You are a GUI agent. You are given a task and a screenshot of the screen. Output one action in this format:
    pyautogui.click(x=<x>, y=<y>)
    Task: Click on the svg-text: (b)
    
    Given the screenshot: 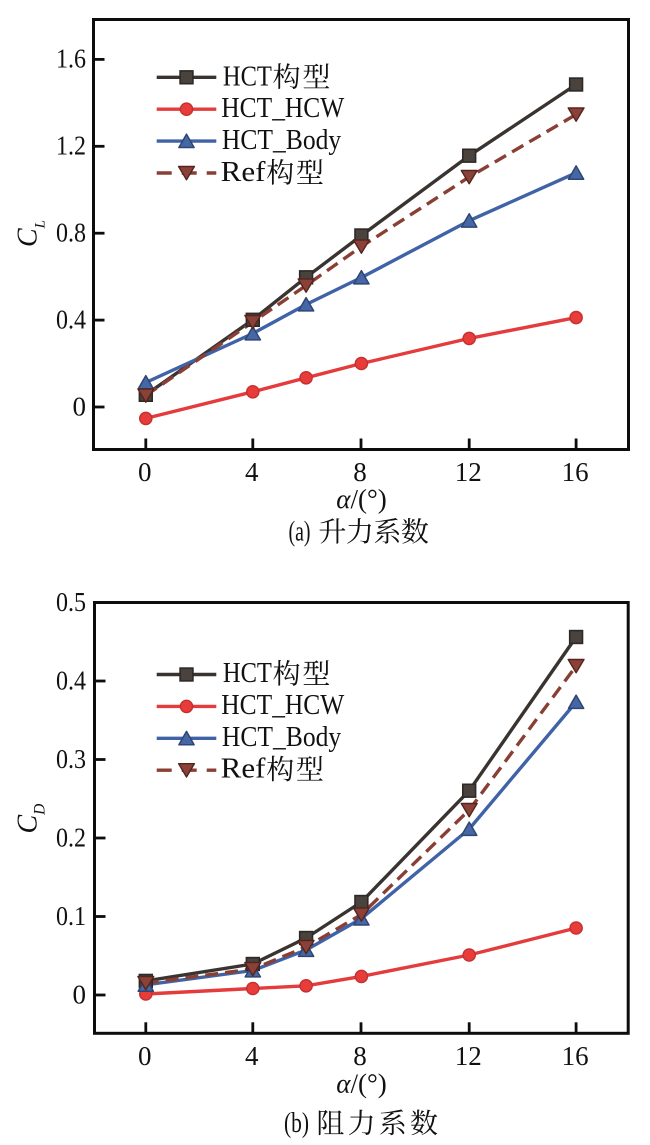 What is the action you would take?
    pyautogui.click(x=296, y=1123)
    